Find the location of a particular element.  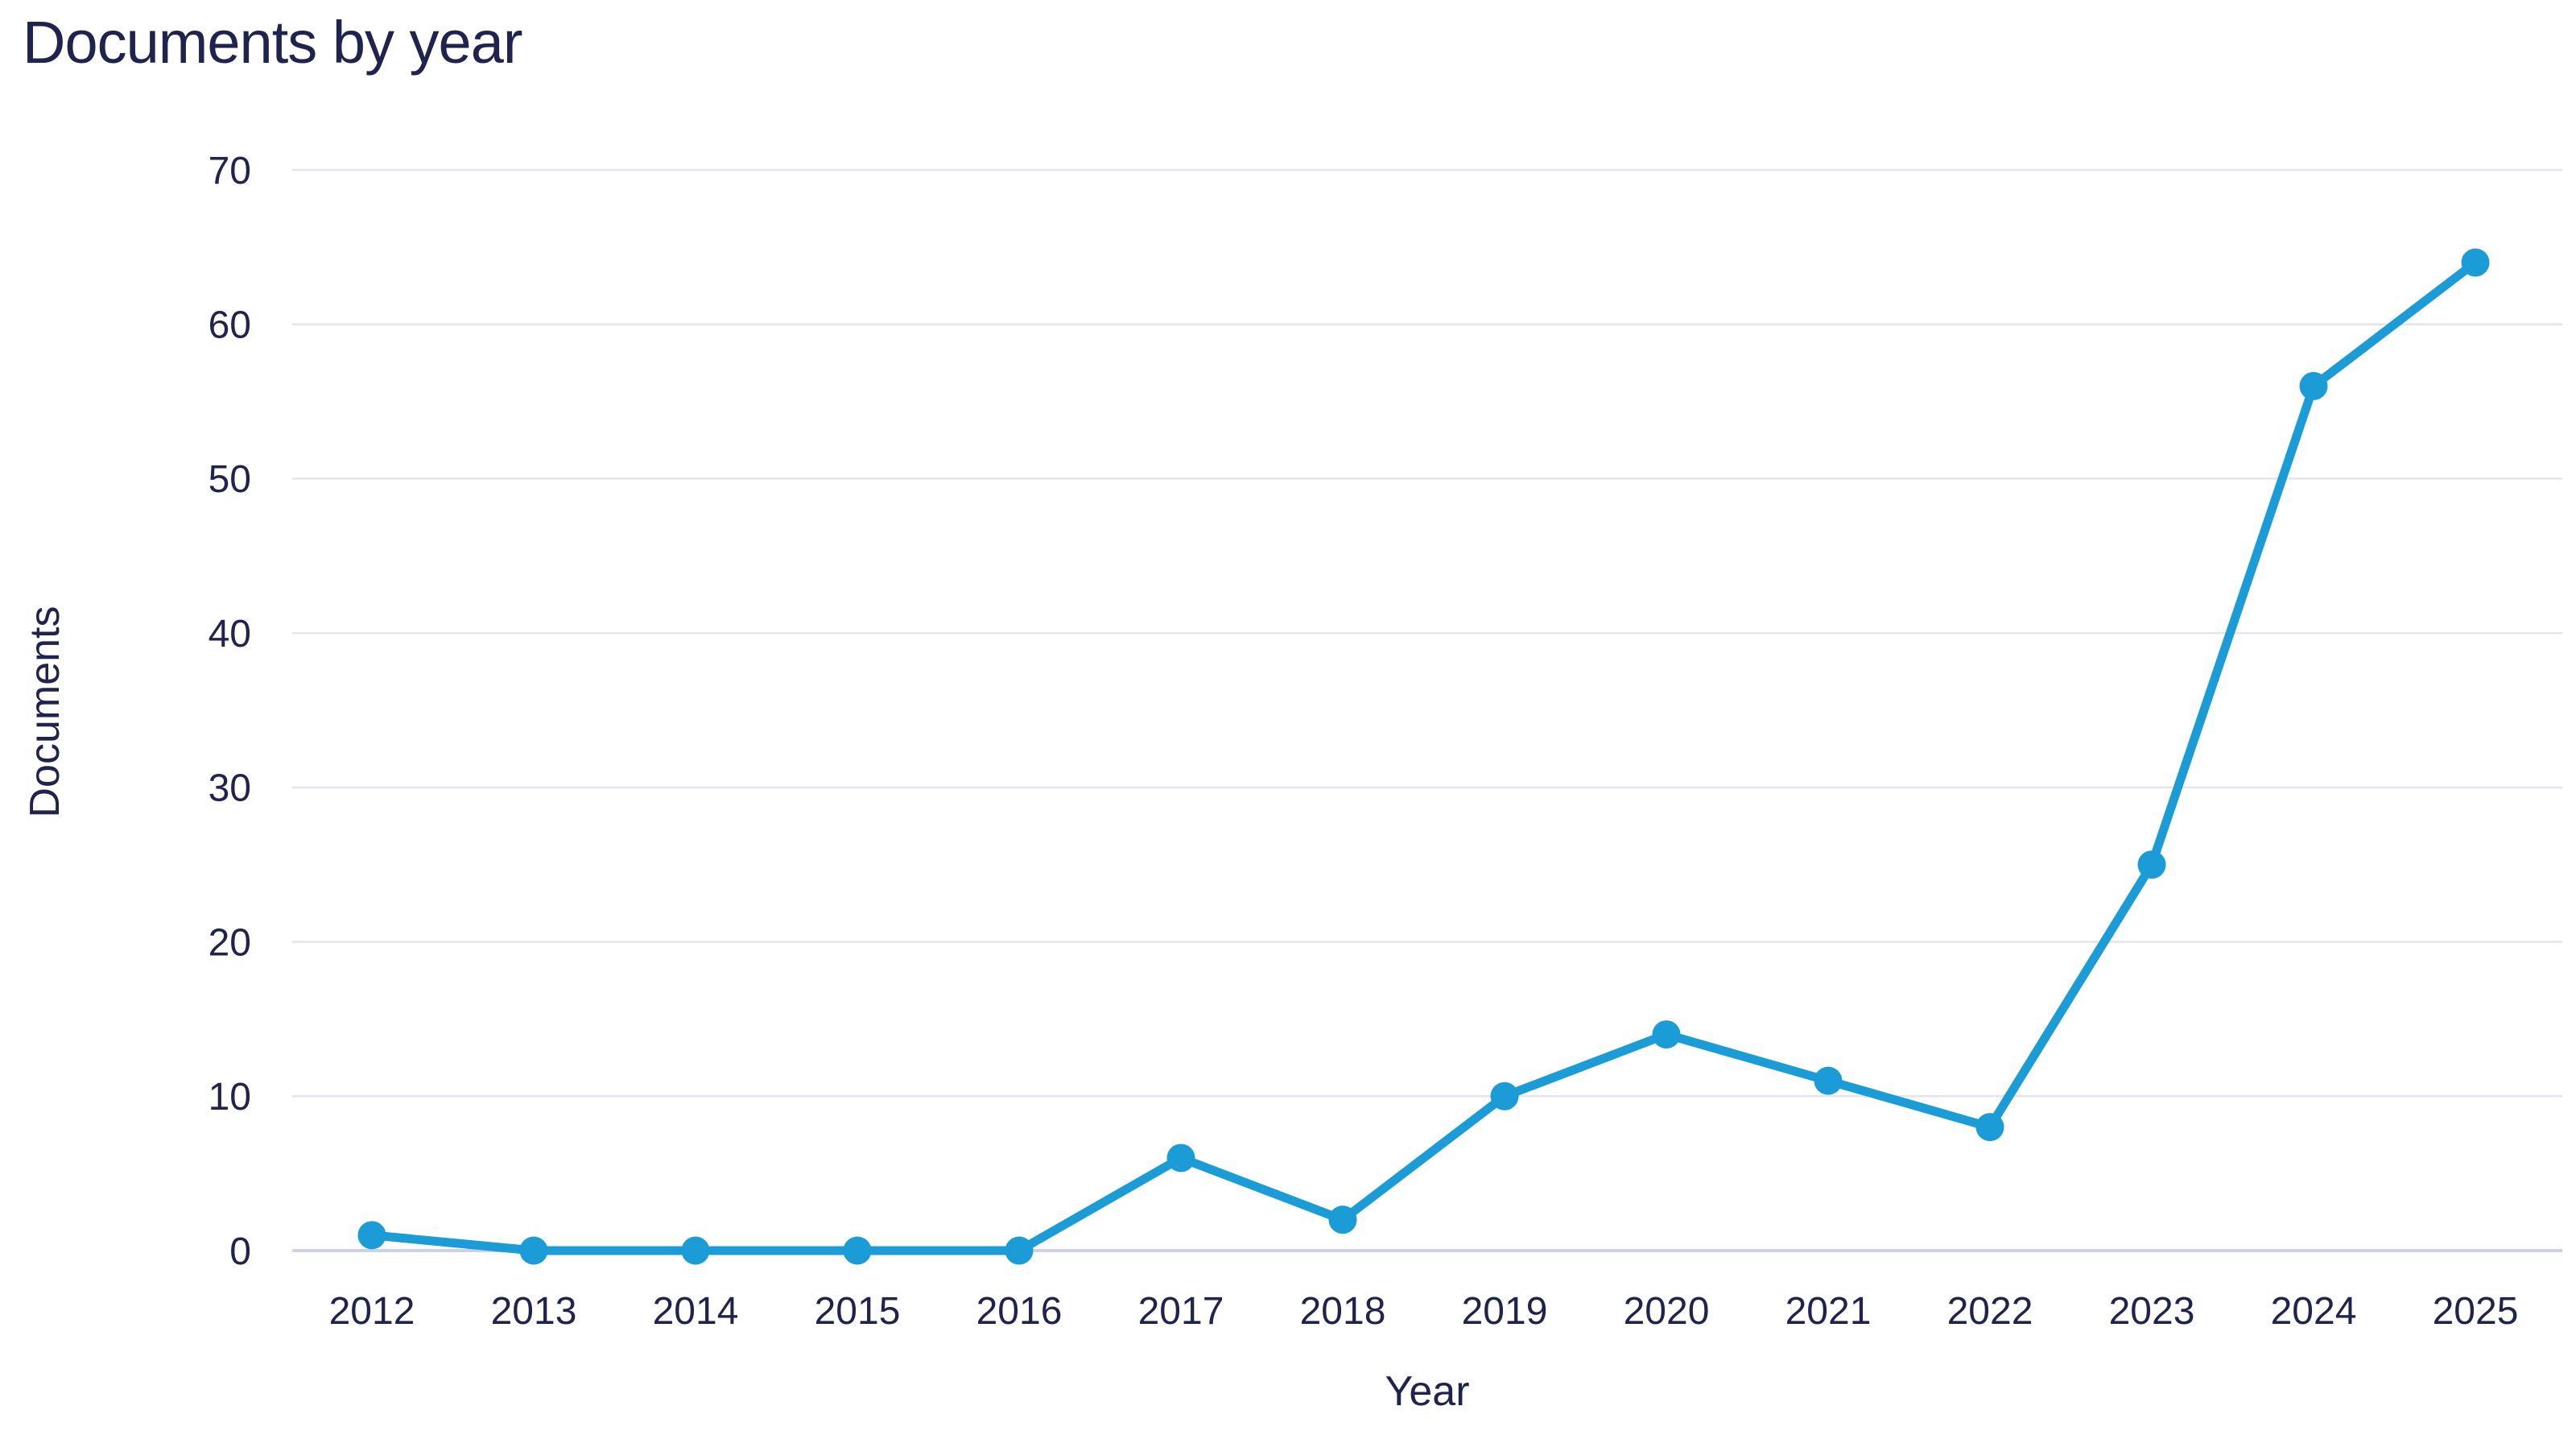

x-tick-label: 2025 is located at coordinates (2476, 1312).